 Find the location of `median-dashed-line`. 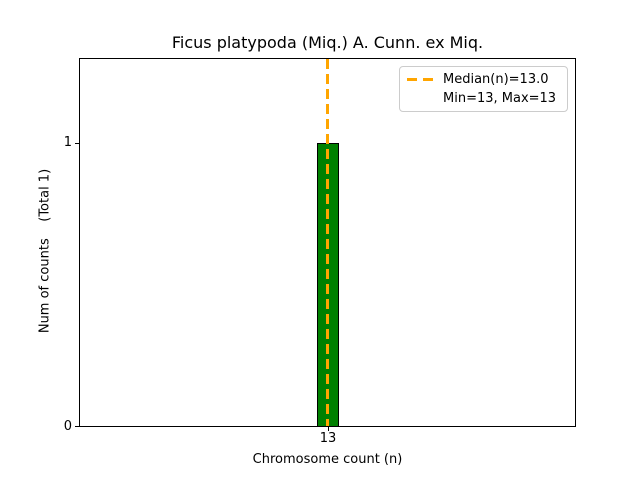

median-dashed-line is located at coordinates (327, 242).